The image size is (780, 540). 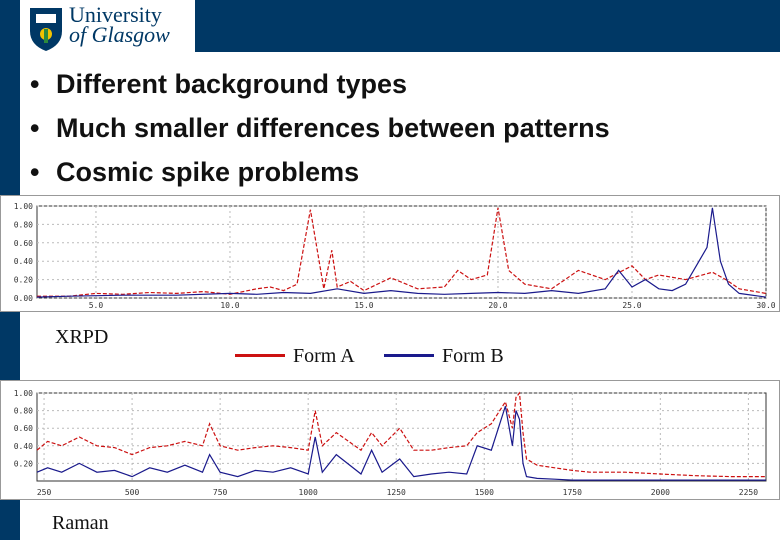 What do you see at coordinates (23, 298) in the screenshot?
I see `y-tick-label: 0.00` at bounding box center [23, 298].